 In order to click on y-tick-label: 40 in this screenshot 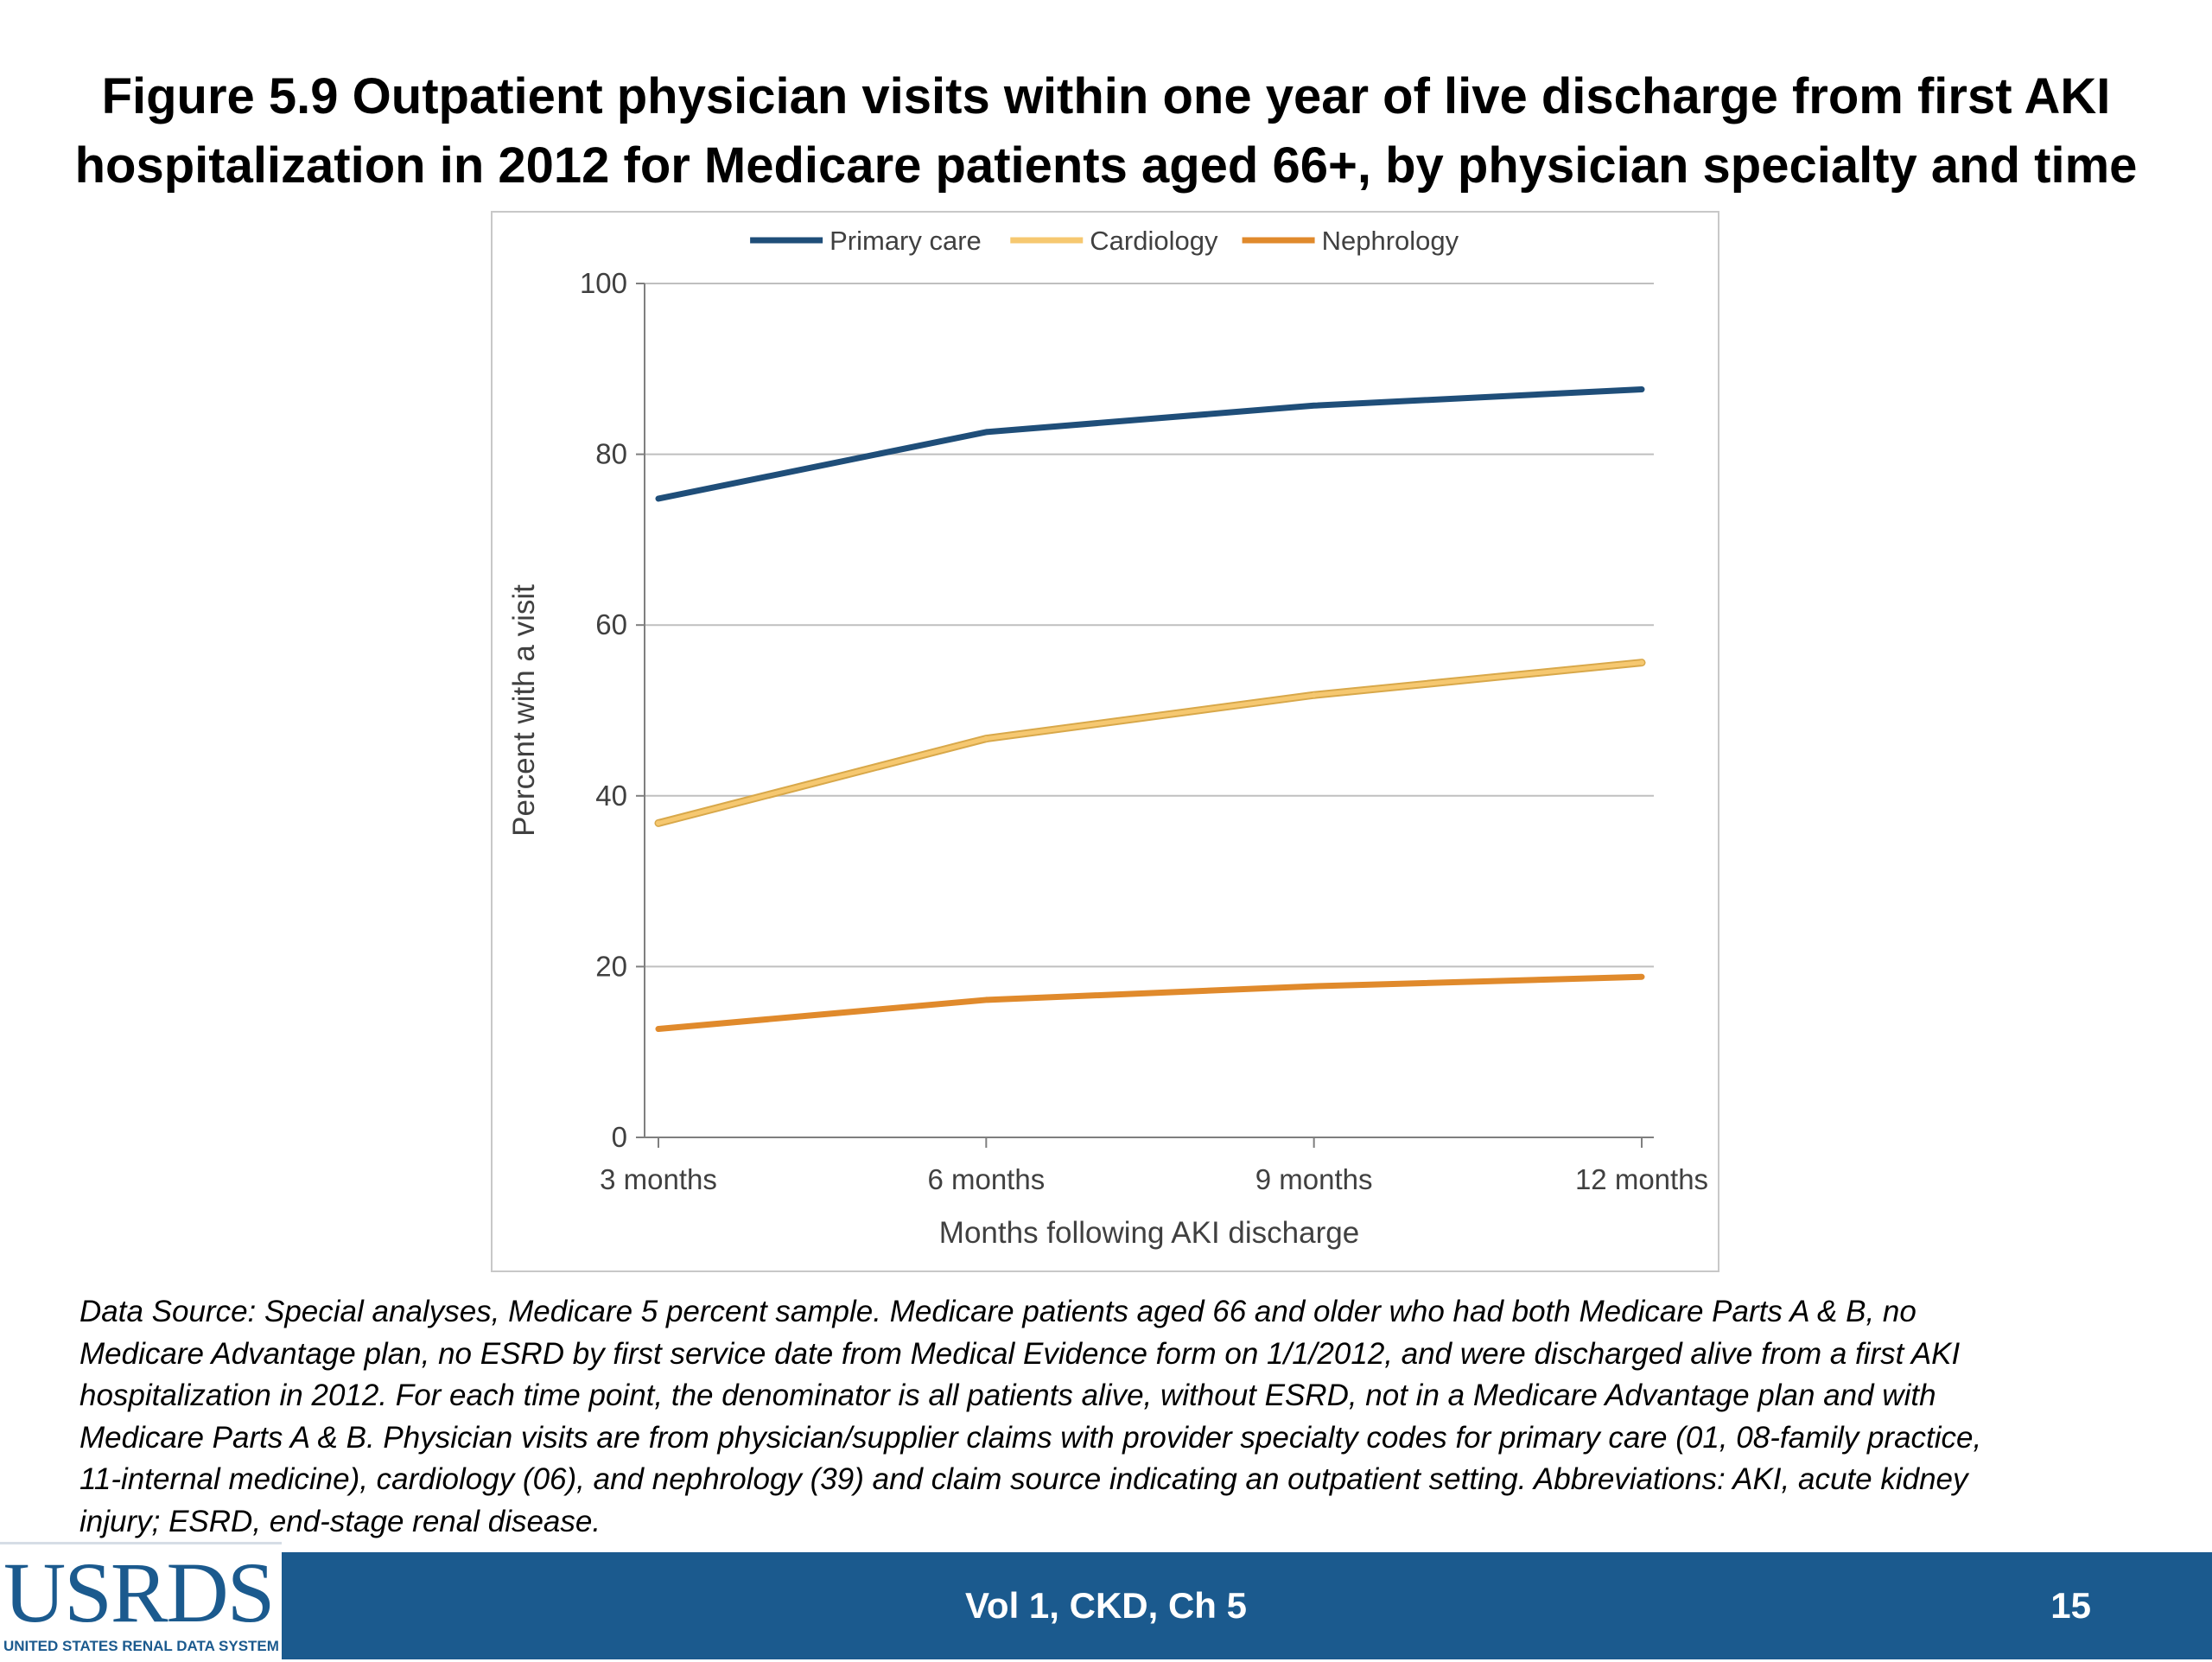, I will do `click(611, 796)`.